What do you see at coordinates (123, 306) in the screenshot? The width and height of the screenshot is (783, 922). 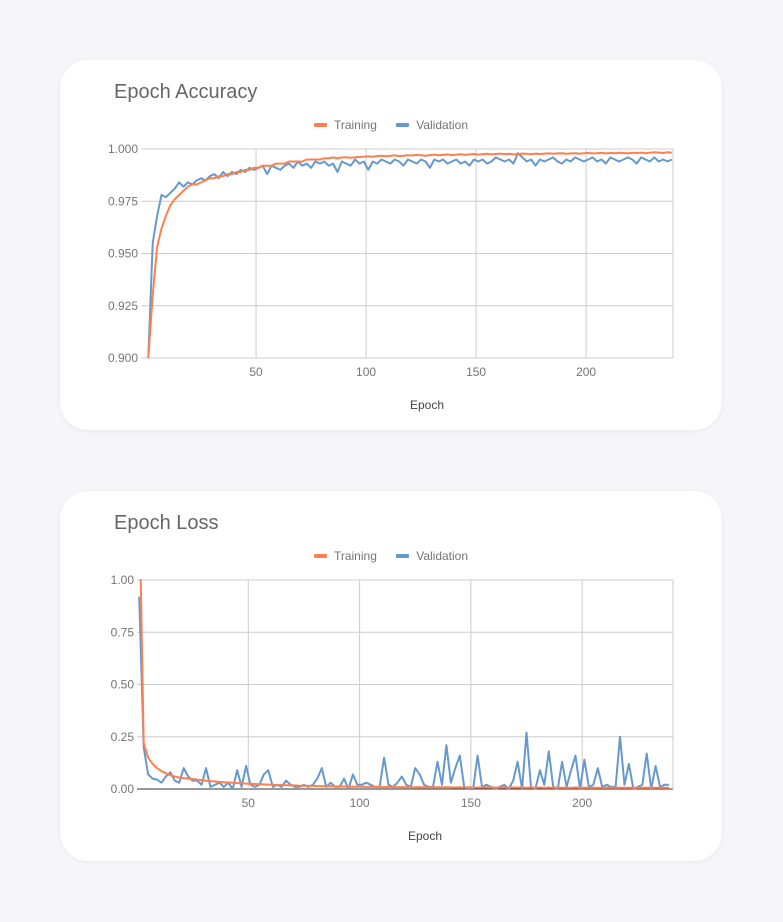 I see `y-tick-label: 0.925` at bounding box center [123, 306].